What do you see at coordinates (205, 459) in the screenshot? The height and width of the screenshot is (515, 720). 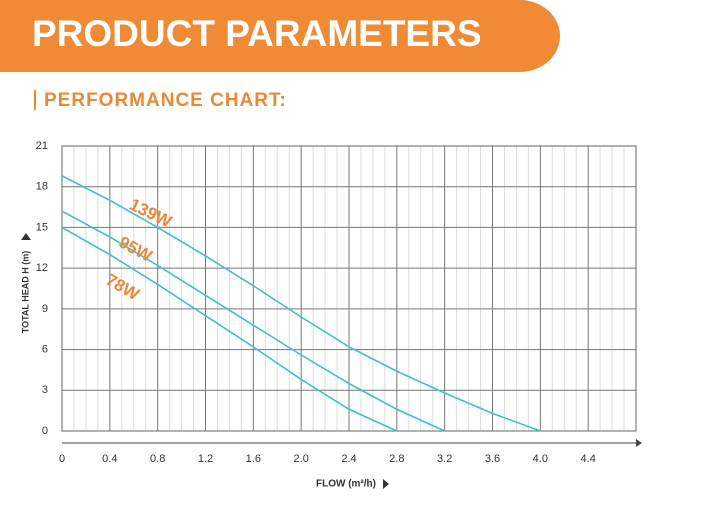 I see `x-tick-label: 1.2` at bounding box center [205, 459].